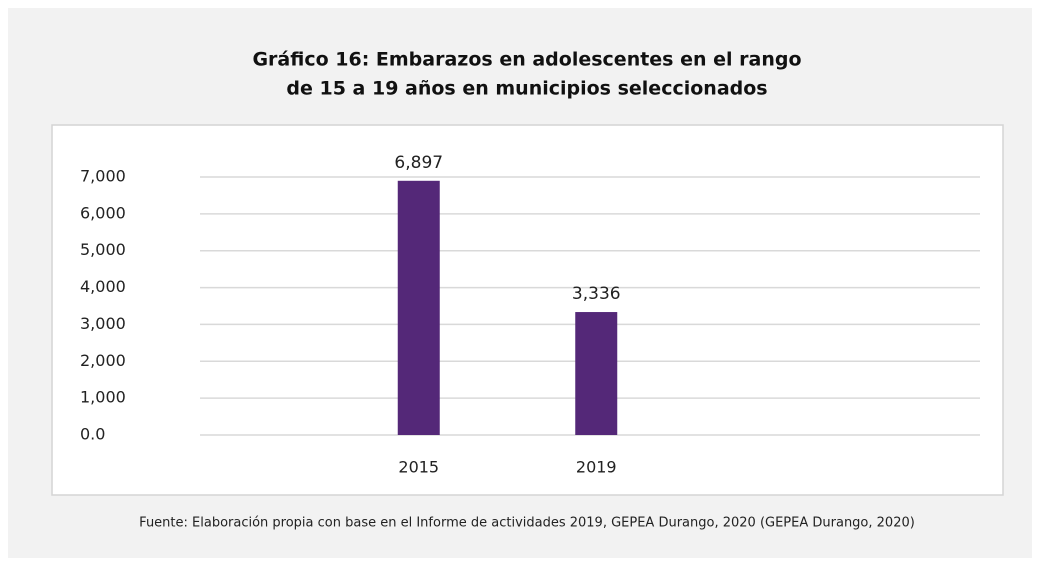 The height and width of the screenshot is (566, 1040). What do you see at coordinates (596, 467) in the screenshot?
I see `x-tick-label: 2019` at bounding box center [596, 467].